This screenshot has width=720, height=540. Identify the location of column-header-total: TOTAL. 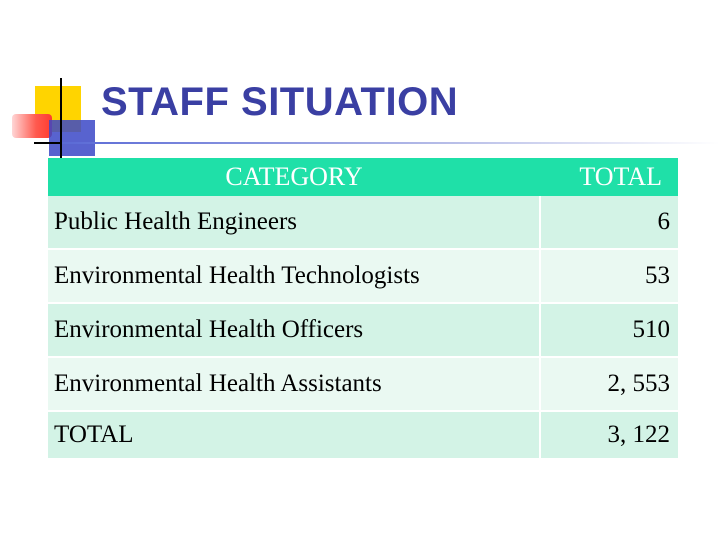
(609, 177).